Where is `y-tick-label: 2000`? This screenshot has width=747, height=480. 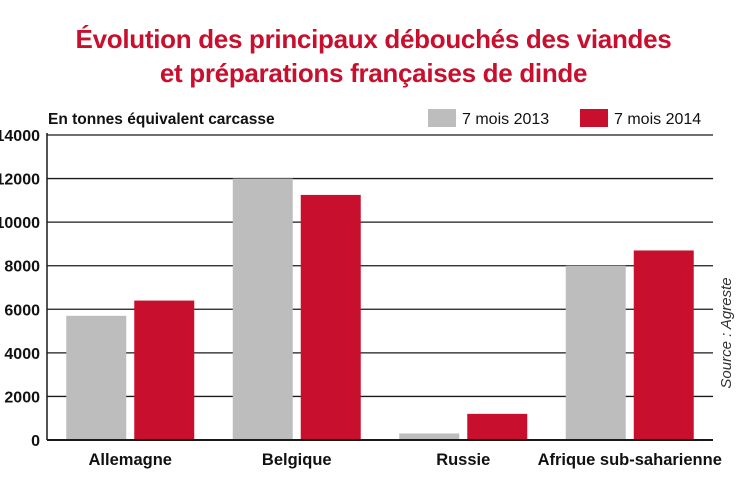 y-tick-label: 2000 is located at coordinates (22, 397).